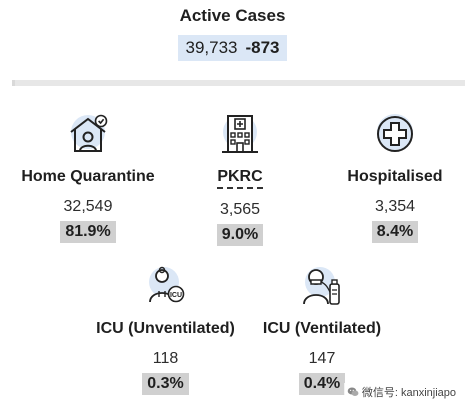  What do you see at coordinates (395, 134) in the screenshot?
I see `medical-cross-icon` at bounding box center [395, 134].